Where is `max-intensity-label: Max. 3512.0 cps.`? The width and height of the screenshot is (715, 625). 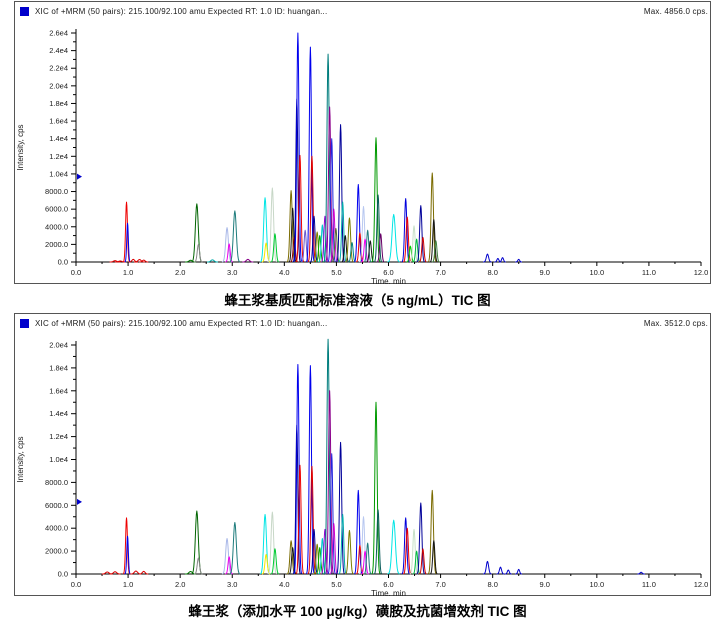
max-intensity-label: Max. 3512.0 cps. is located at coordinates (675, 323).